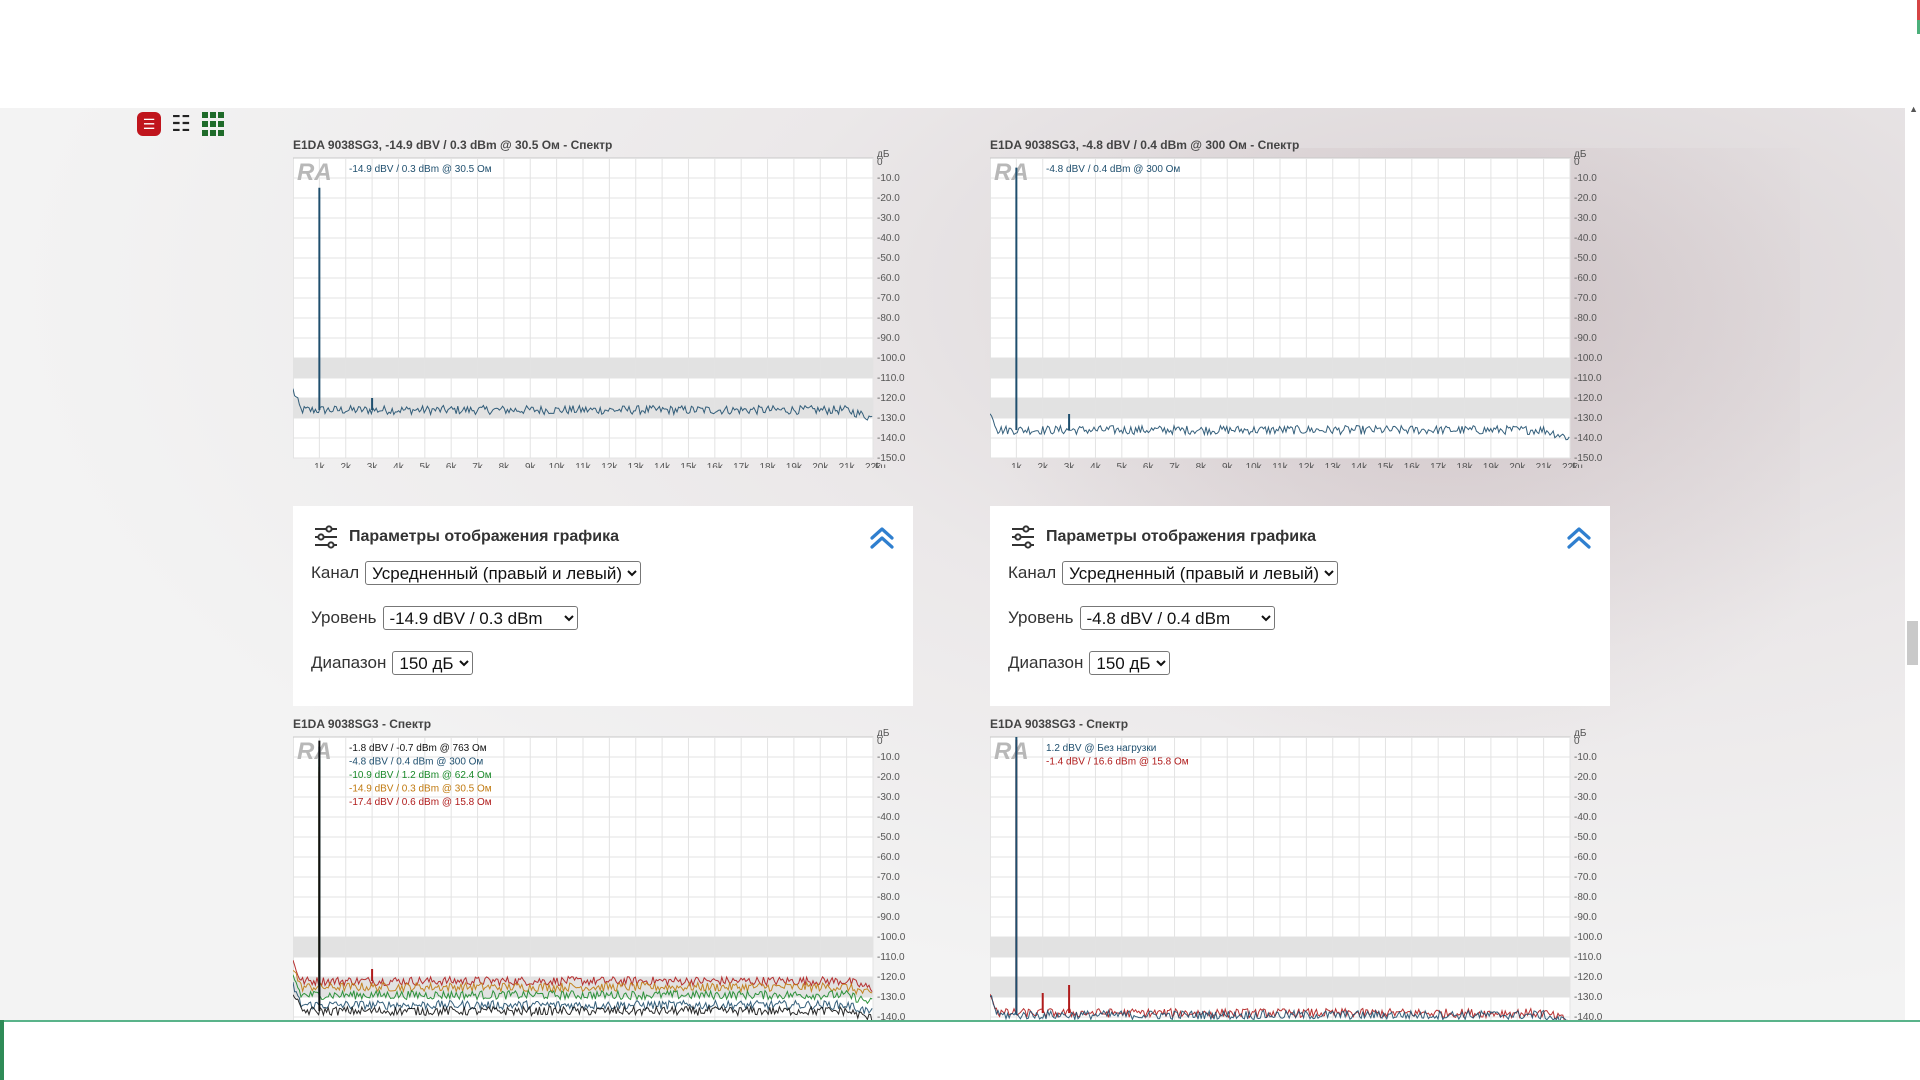 The height and width of the screenshot is (1080, 1920). Describe the element at coordinates (888, 298) in the screenshot. I see `y-tick-label: -70.0` at that location.